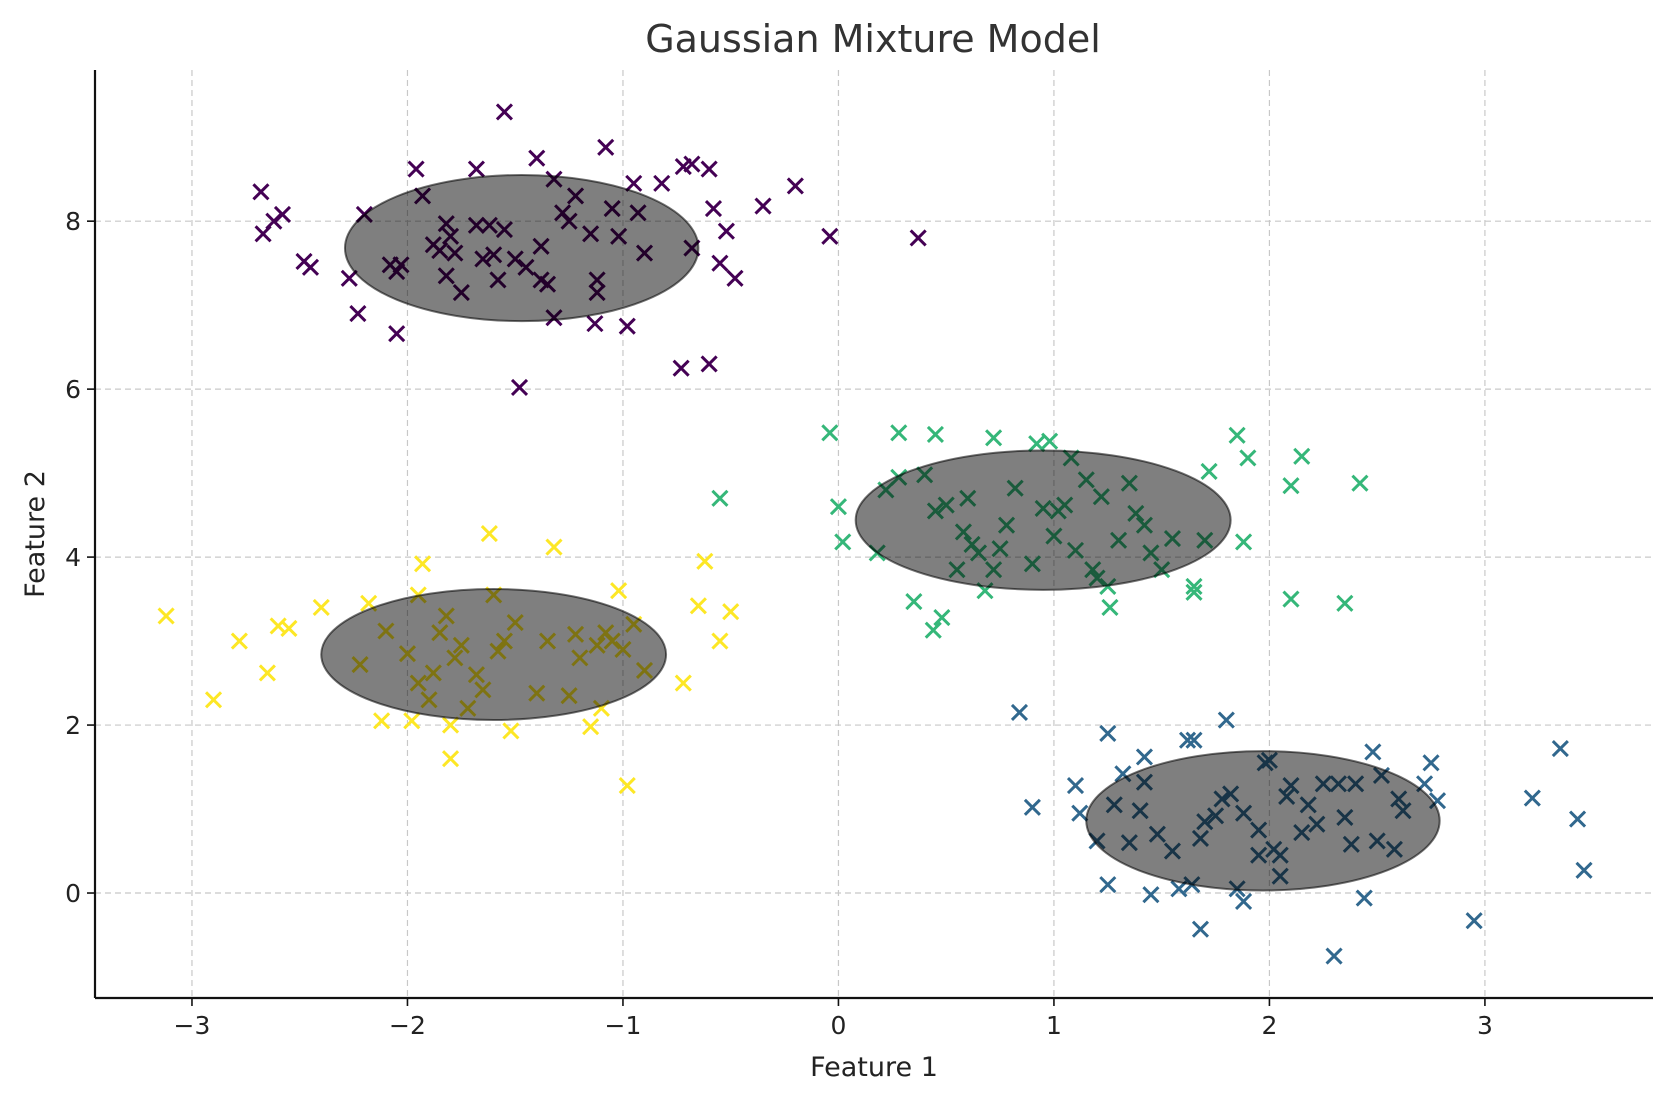 The height and width of the screenshot is (1101, 1665). Describe the element at coordinates (407, 1025) in the screenshot. I see `x-tick-label: −2` at that location.